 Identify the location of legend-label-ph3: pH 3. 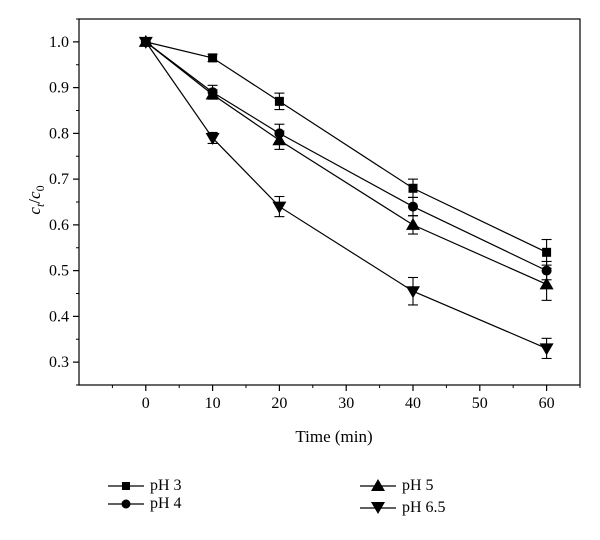
(166, 485).